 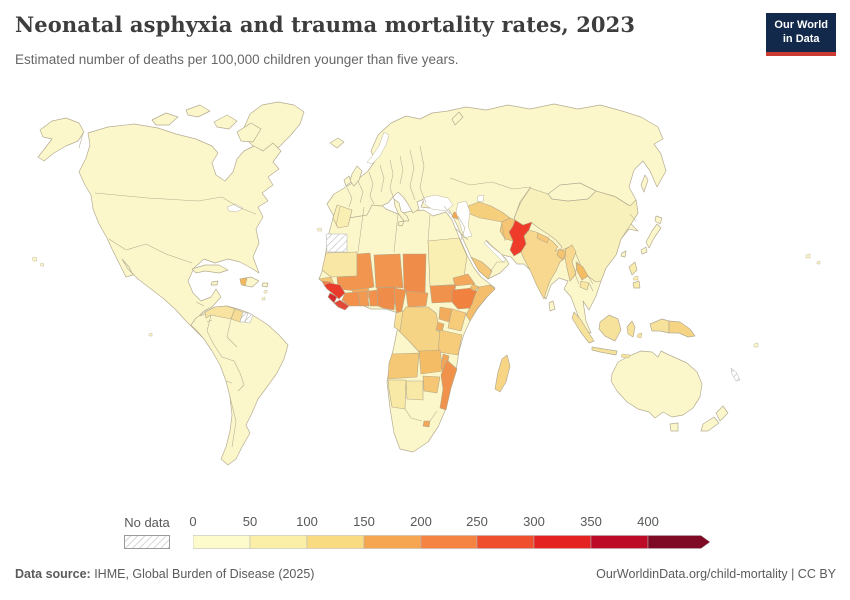 I want to click on country-sudan, so click(x=447, y=262).